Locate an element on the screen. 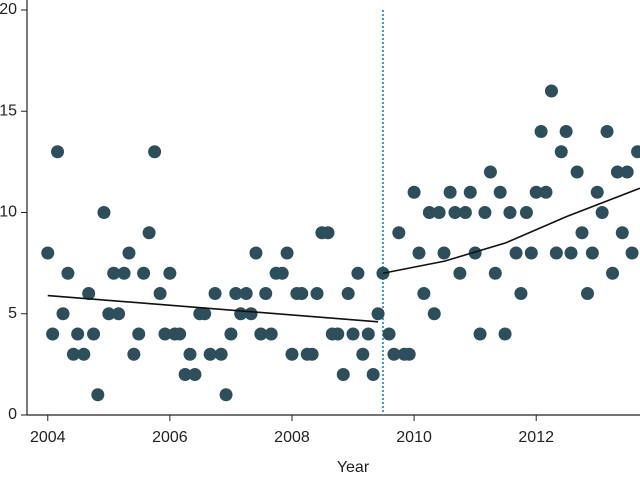 This screenshot has height=480, width=640. y-tick-label: 5 is located at coordinates (12, 313).